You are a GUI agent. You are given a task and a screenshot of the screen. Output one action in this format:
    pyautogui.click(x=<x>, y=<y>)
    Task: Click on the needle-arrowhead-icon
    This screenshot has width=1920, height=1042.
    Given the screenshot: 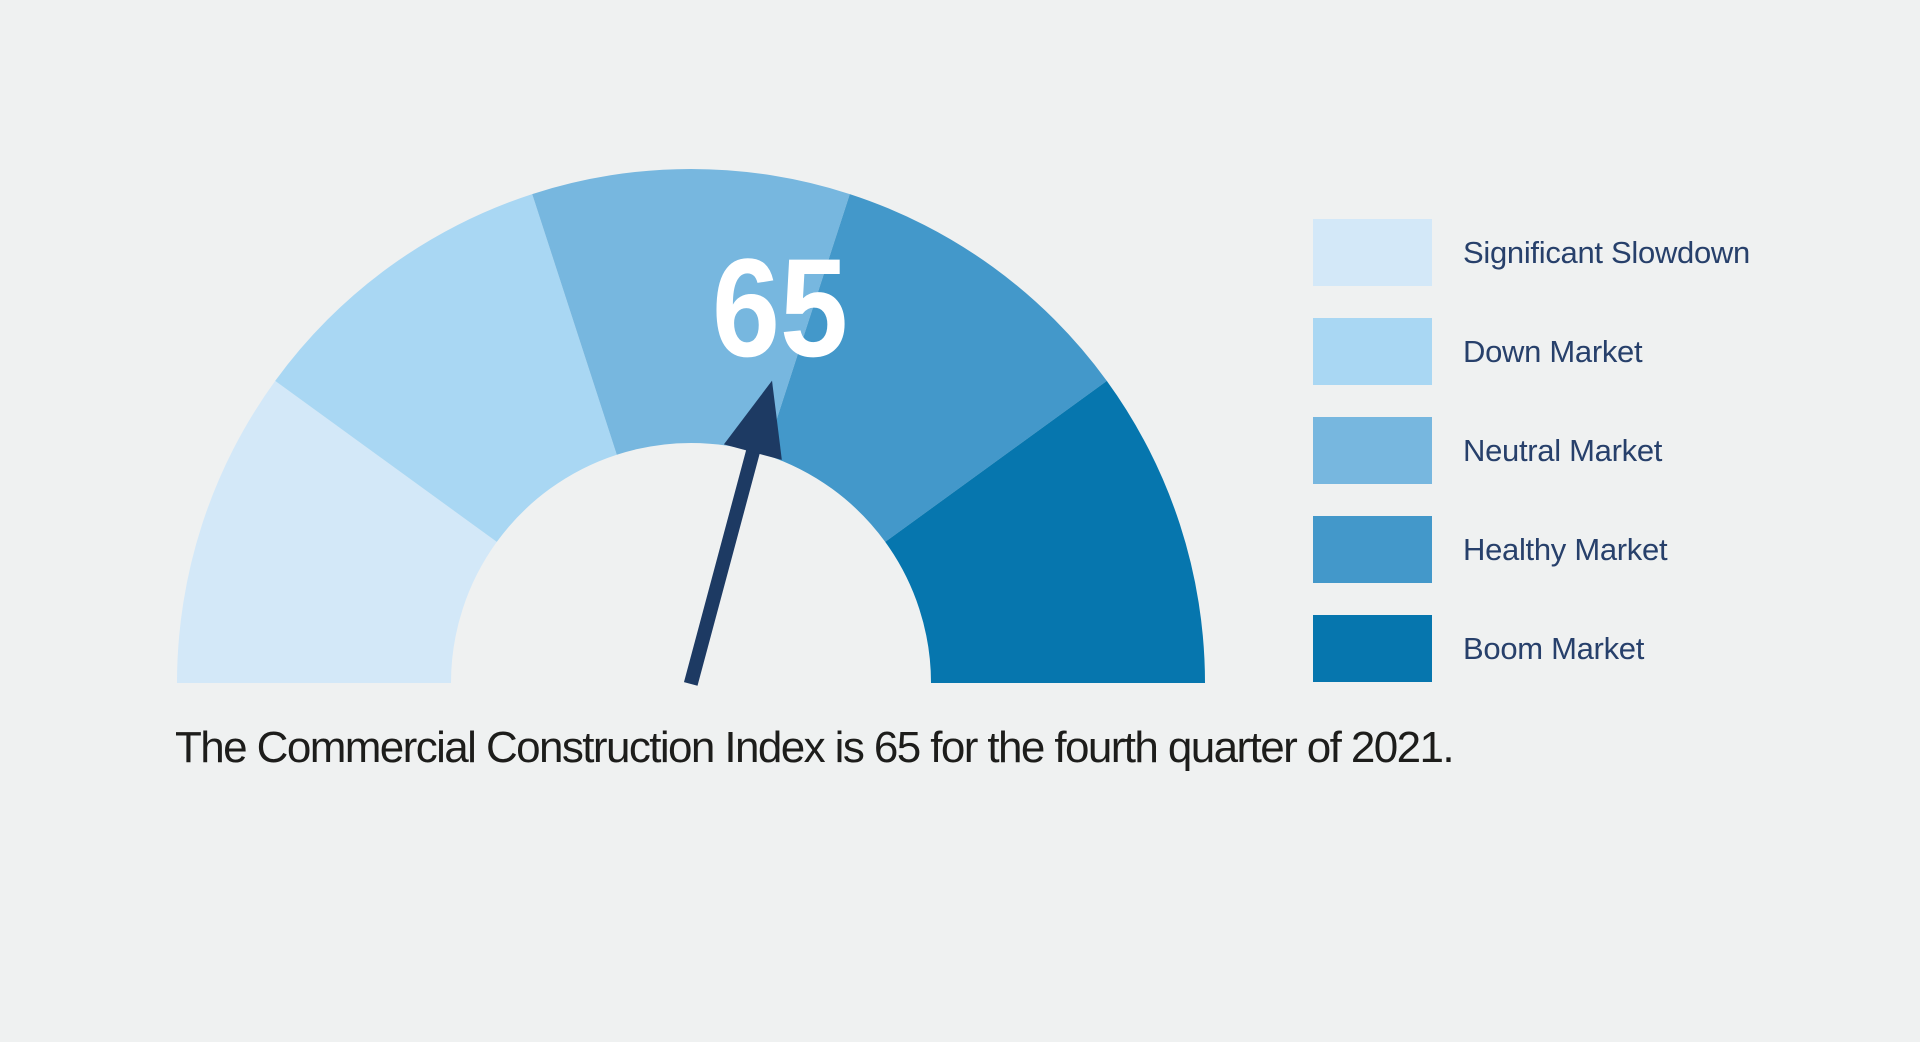 What is the action you would take?
    pyautogui.click(x=752, y=420)
    